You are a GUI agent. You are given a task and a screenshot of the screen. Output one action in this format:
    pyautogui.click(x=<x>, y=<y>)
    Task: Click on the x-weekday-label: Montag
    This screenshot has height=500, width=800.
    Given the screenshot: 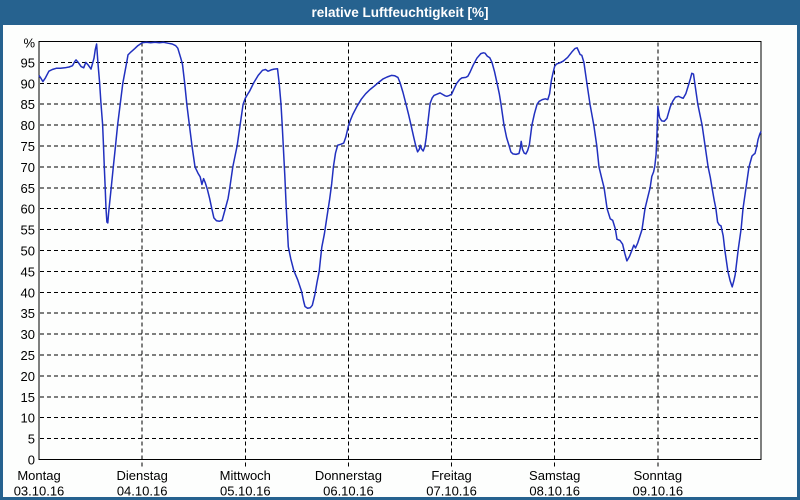 What is the action you would take?
    pyautogui.click(x=38, y=475)
    